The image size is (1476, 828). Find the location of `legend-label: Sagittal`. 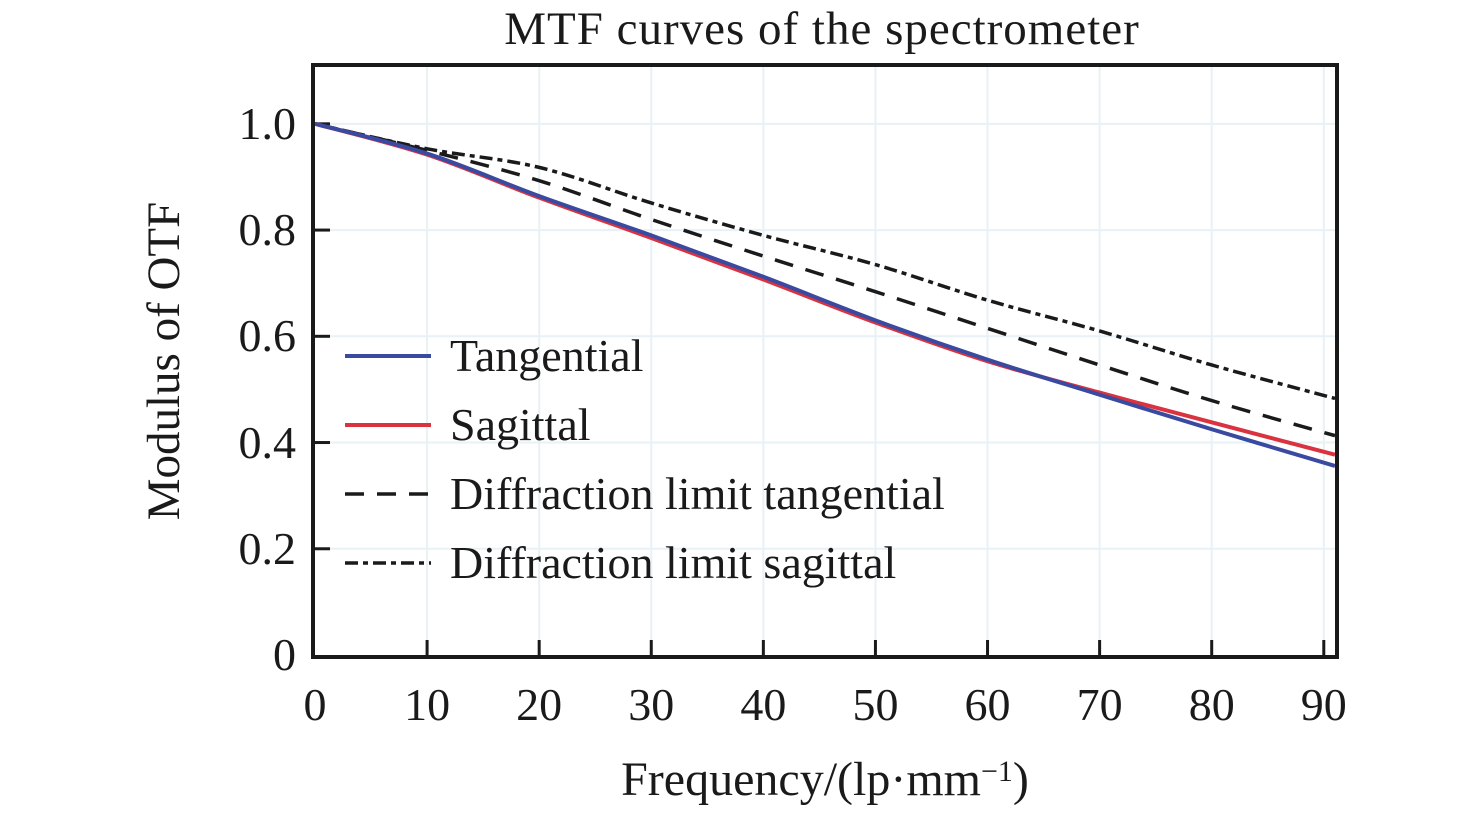

legend-label: Sagittal is located at coordinates (520, 424).